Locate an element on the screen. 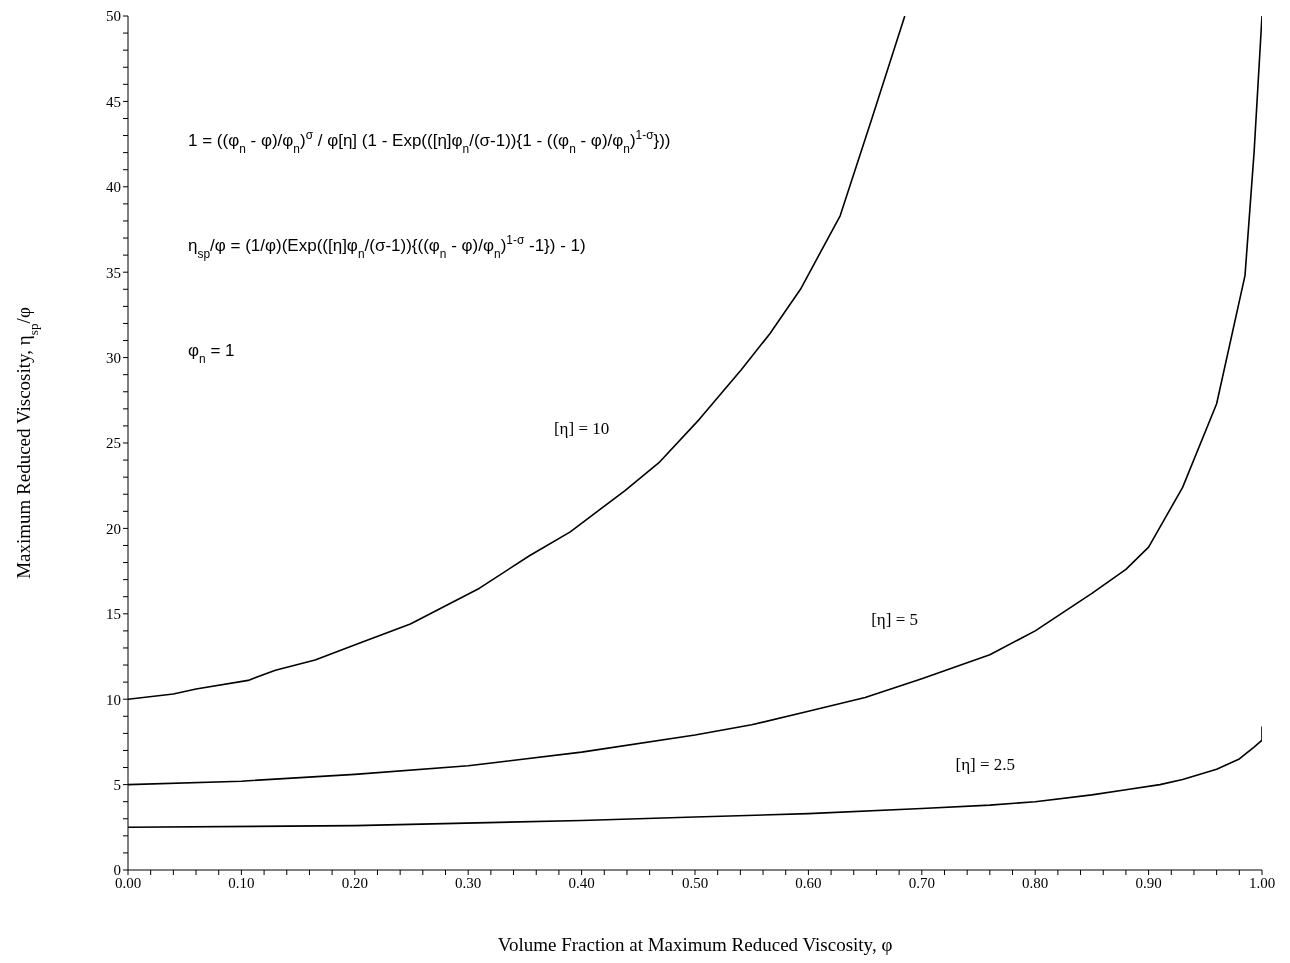 The image size is (1290, 963). x-tick-label: 0.40 is located at coordinates (581, 882).